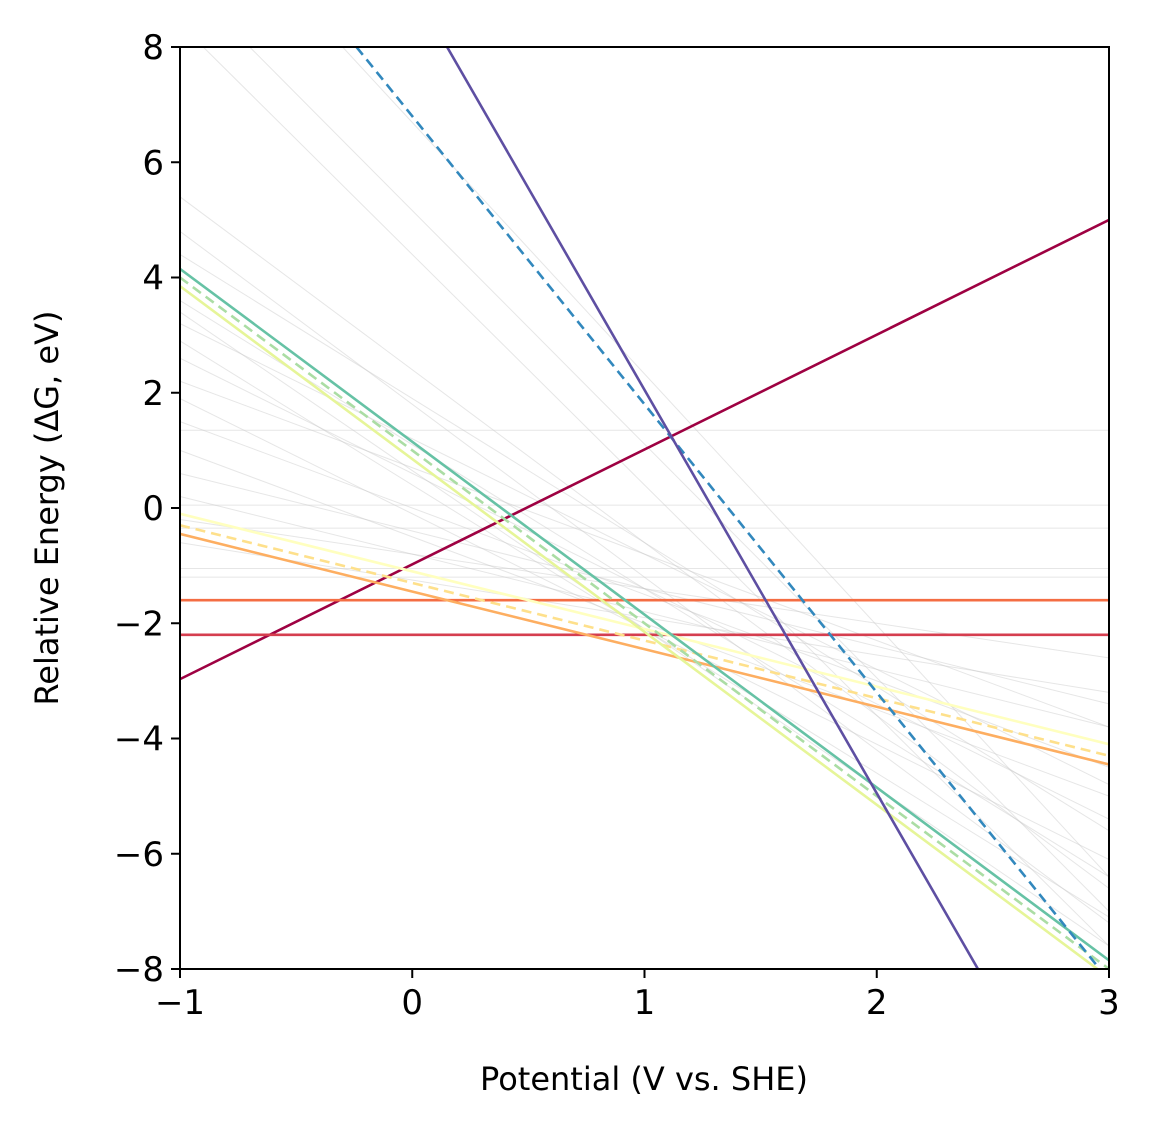 This screenshot has width=1152, height=1130. Describe the element at coordinates (877, 1003) in the screenshot. I see `x-tick-label: 2` at that location.